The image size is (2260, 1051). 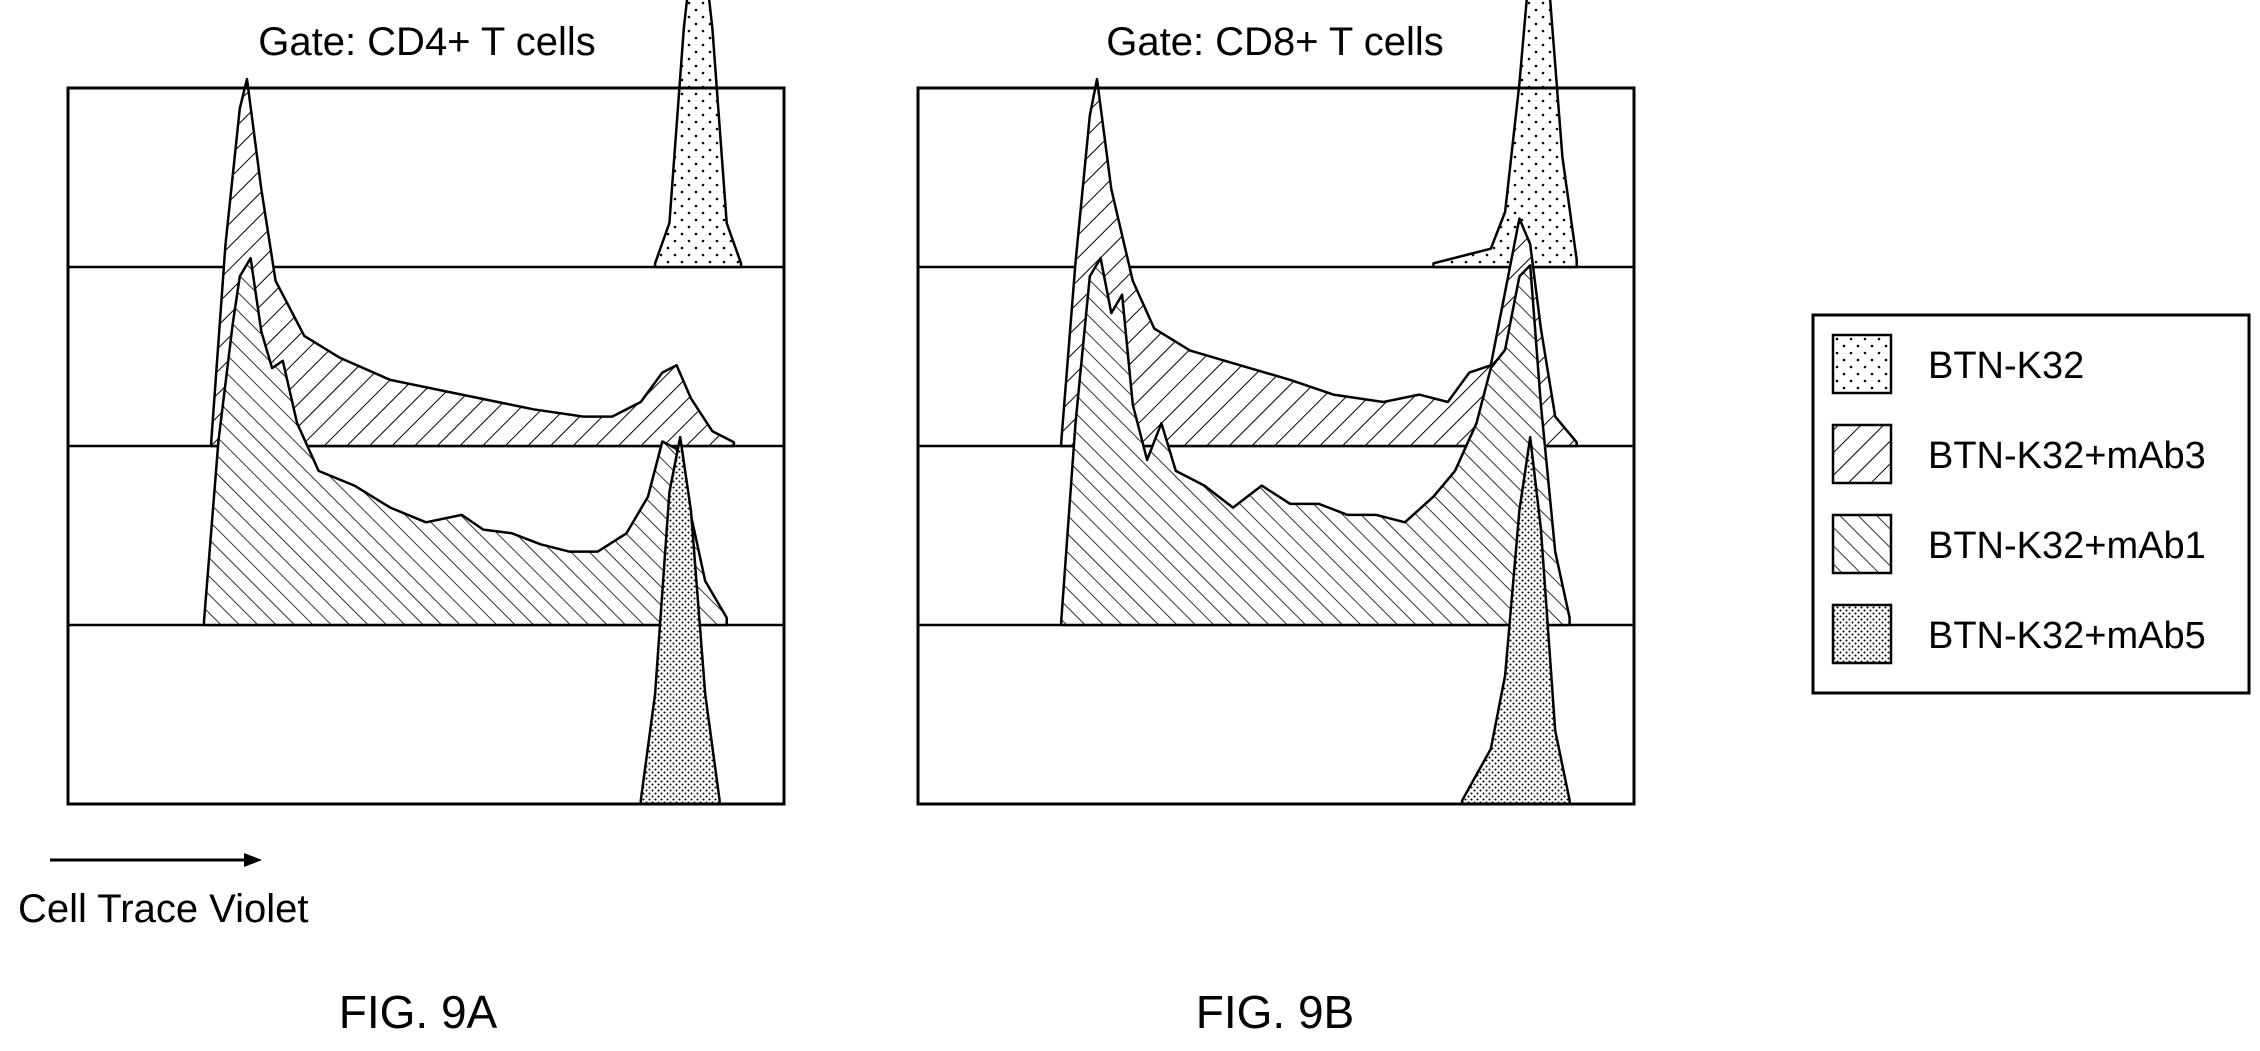 I want to click on histogram-backward-hatch, so click(x=1315, y=441).